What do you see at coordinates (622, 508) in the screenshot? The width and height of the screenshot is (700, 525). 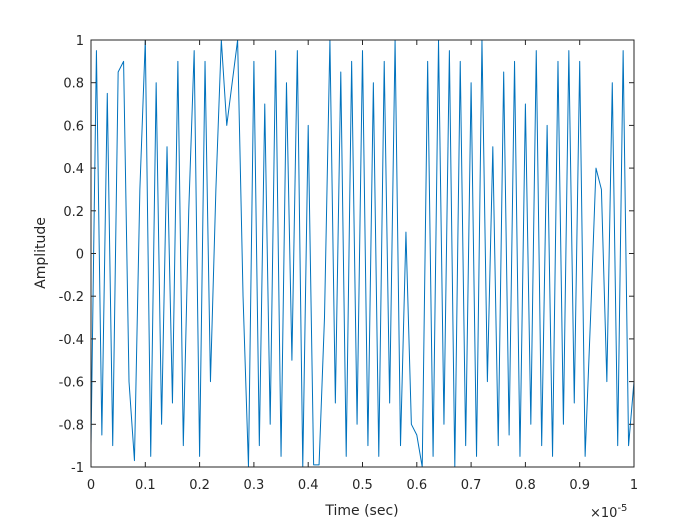 I see `multiplier-exponent: -5` at bounding box center [622, 508].